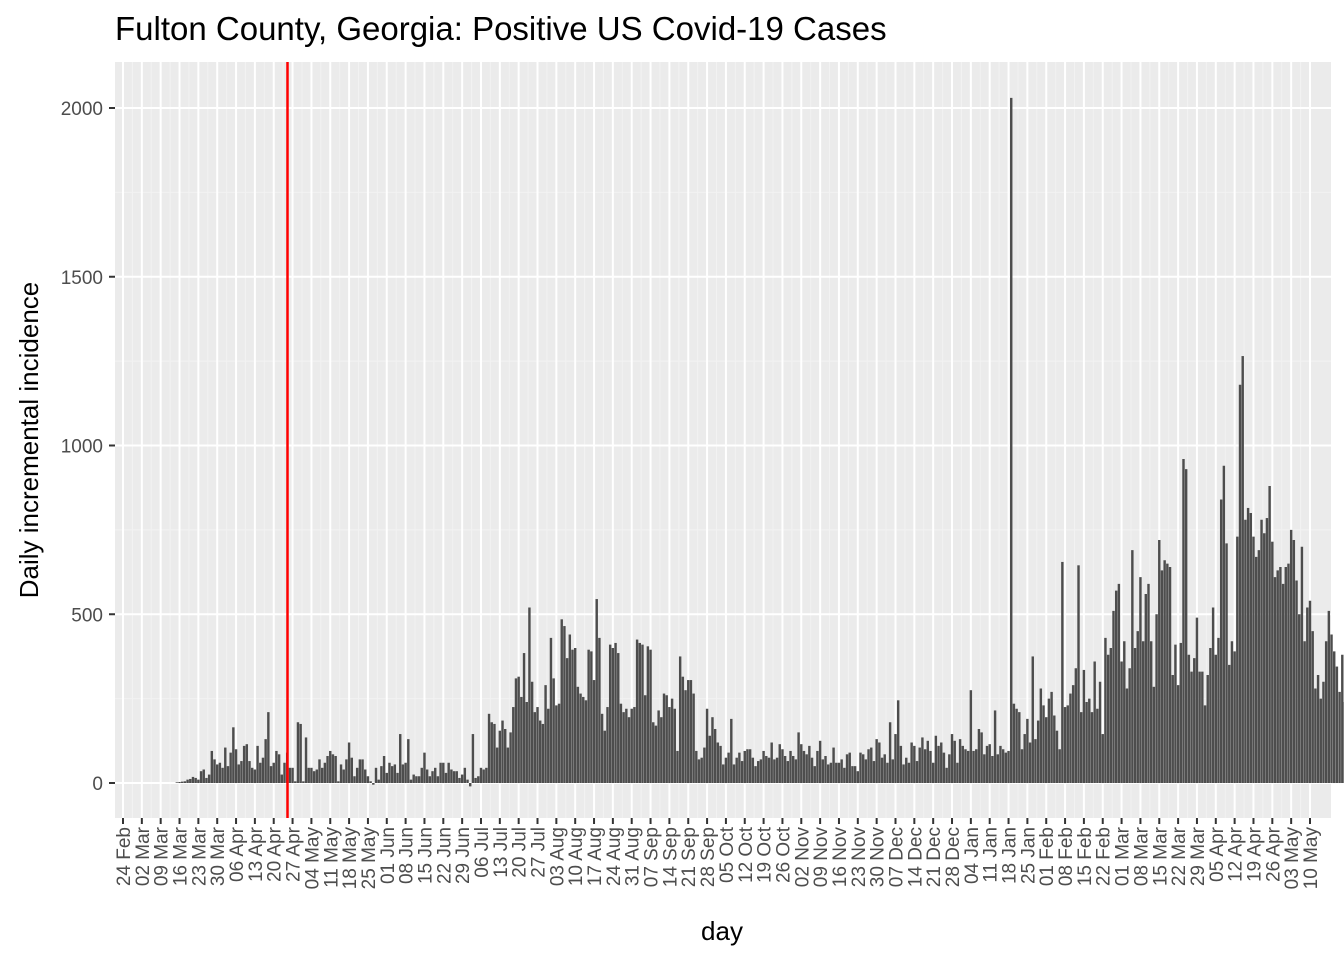  Describe the element at coordinates (972, 855) in the screenshot. I see `x-tick-label: 04 Jan` at that location.